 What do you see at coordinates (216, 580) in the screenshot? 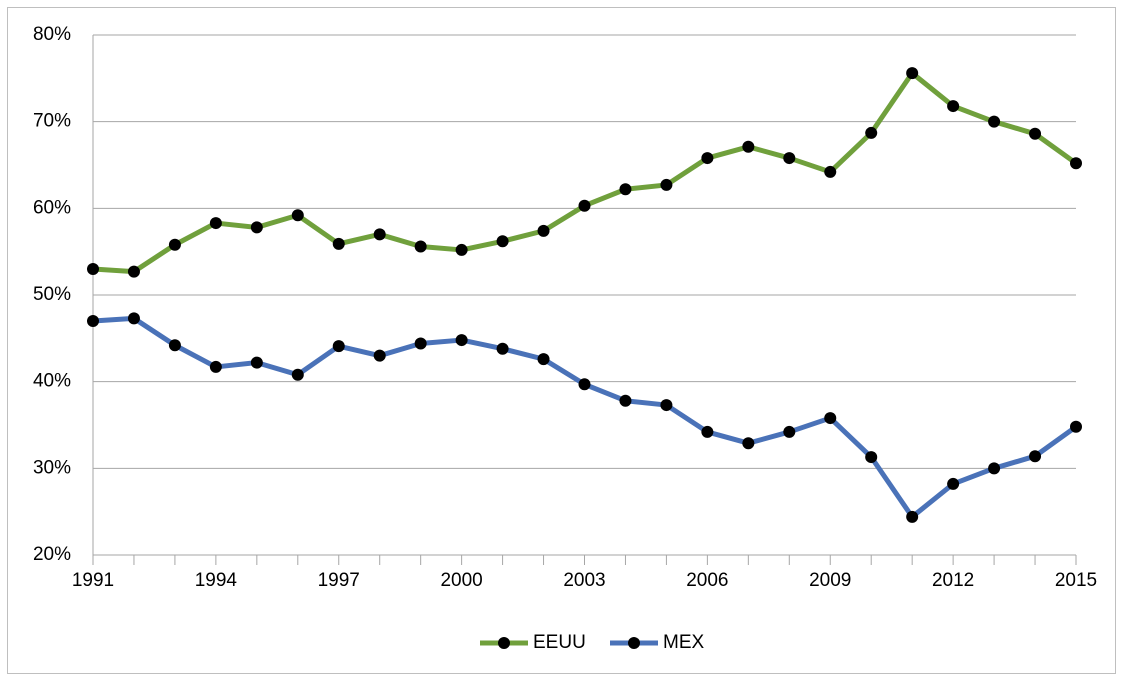
I see `x-tick-label: 1994` at bounding box center [216, 580].